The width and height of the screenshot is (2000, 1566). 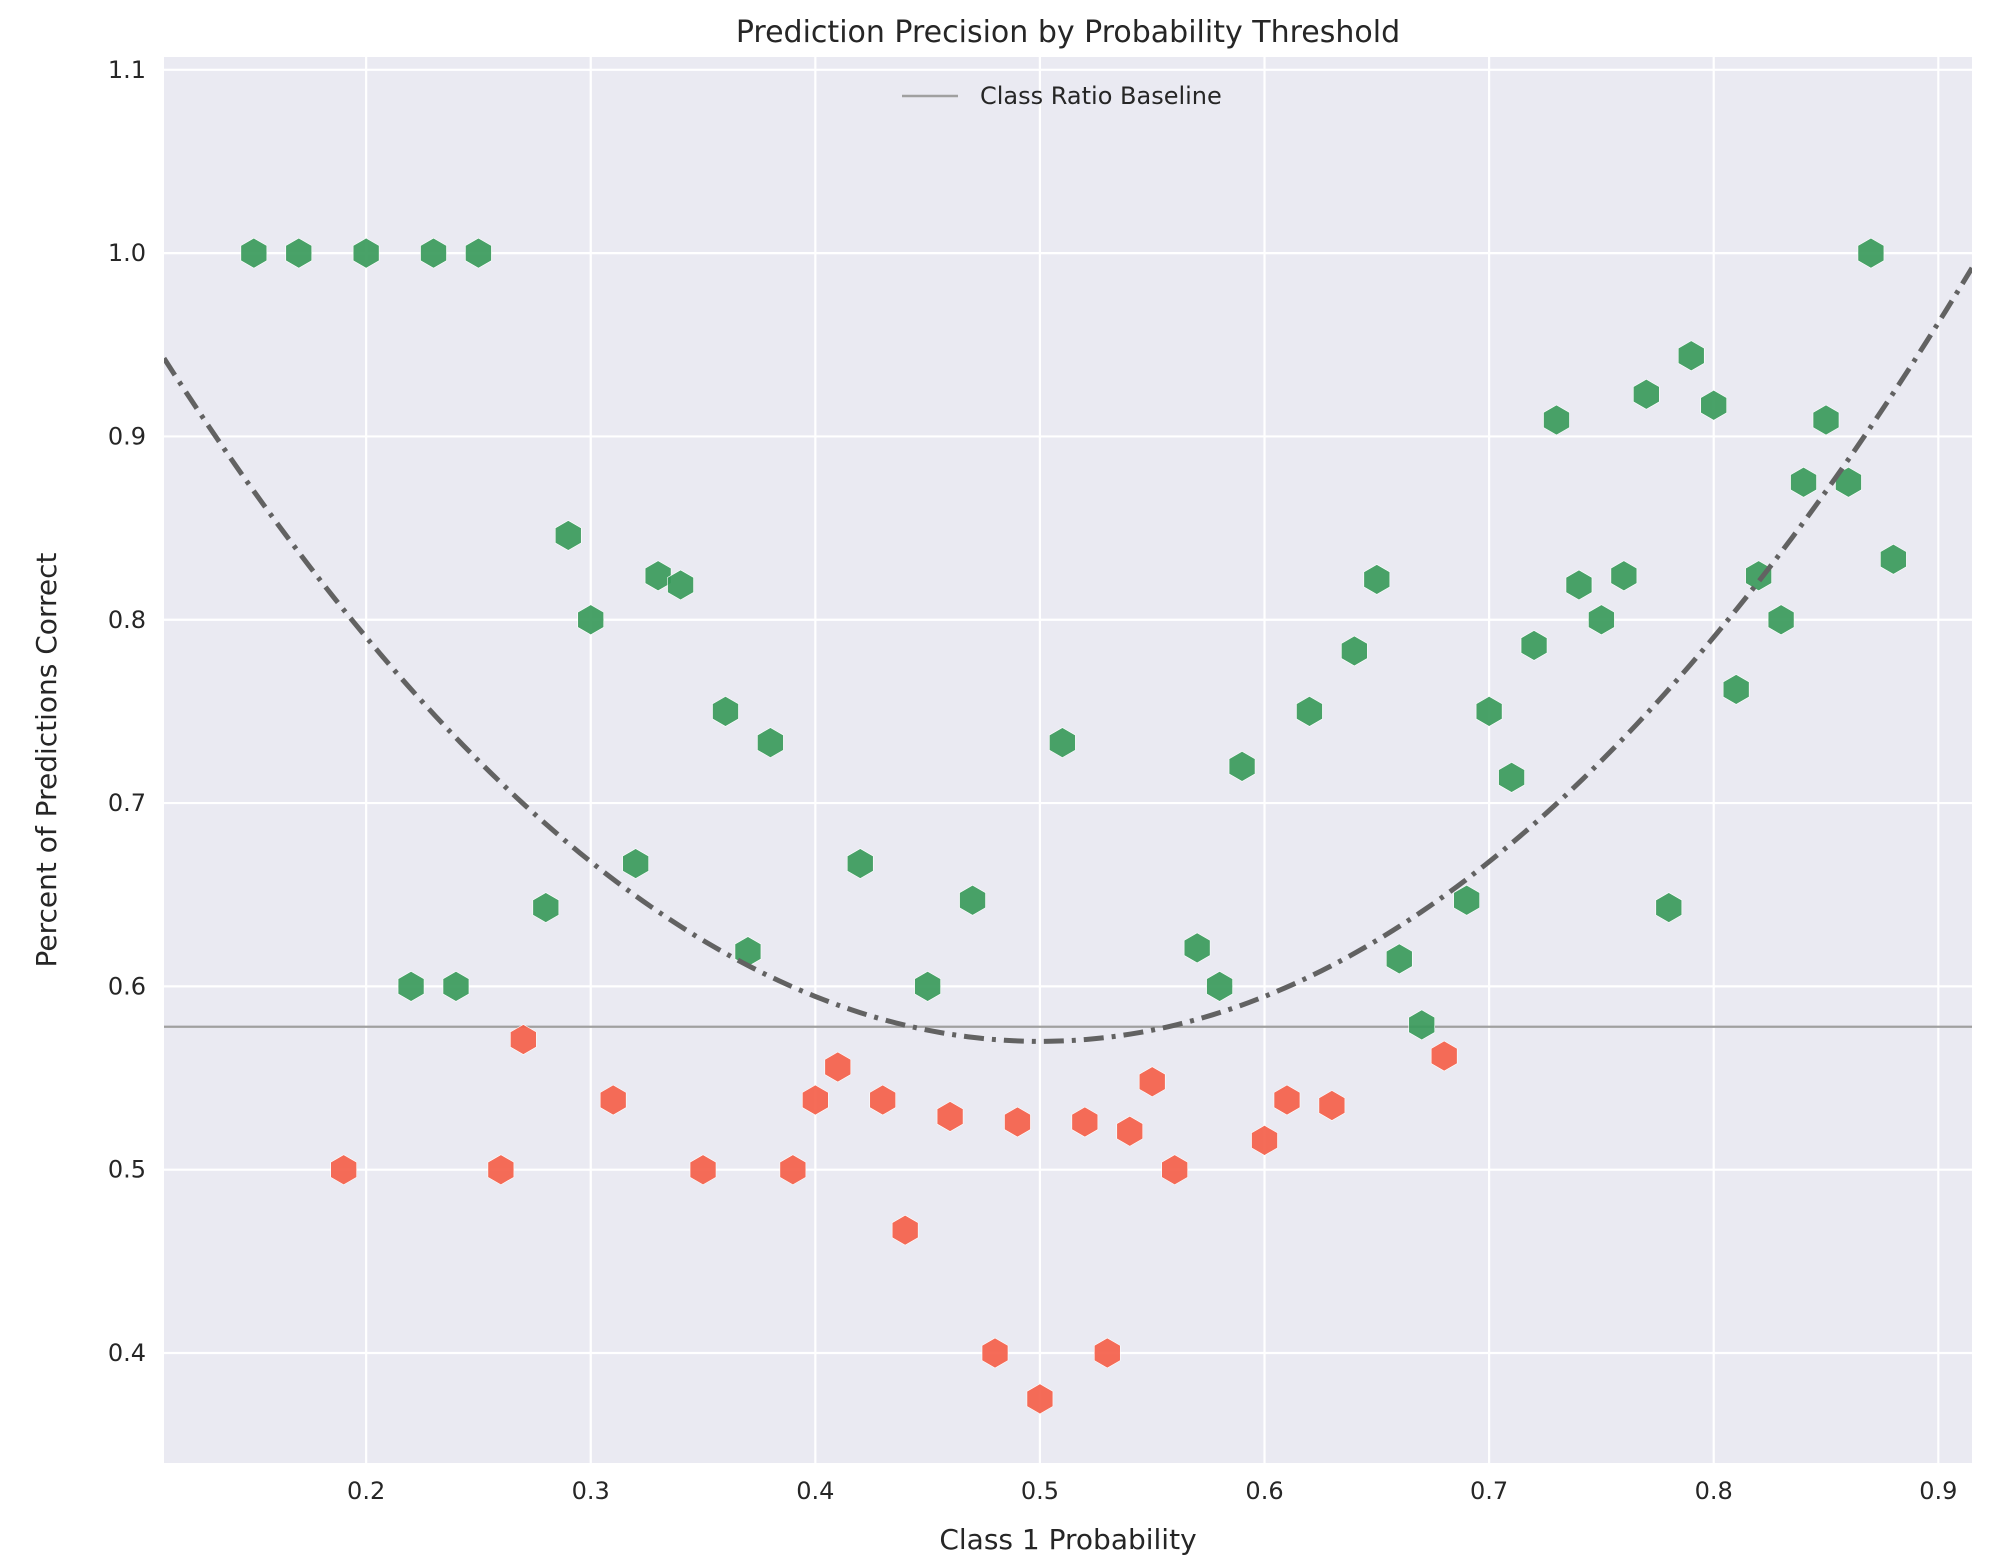 I want to click on x-tick-label: 0.9, so click(x=1938, y=1491).